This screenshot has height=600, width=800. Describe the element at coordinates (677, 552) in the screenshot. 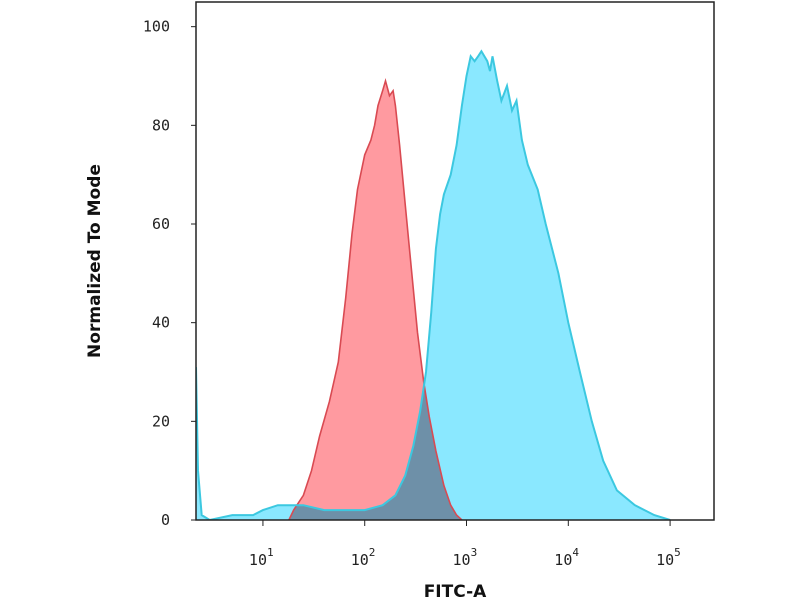

I see `x-tick-exponent: 5` at that location.